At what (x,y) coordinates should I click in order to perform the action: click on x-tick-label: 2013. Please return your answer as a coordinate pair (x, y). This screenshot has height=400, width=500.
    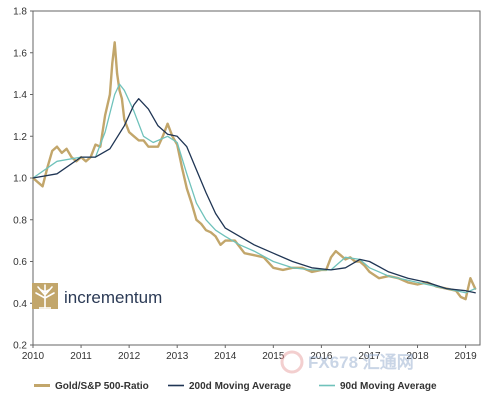
    Looking at the image, I should click on (177, 356).